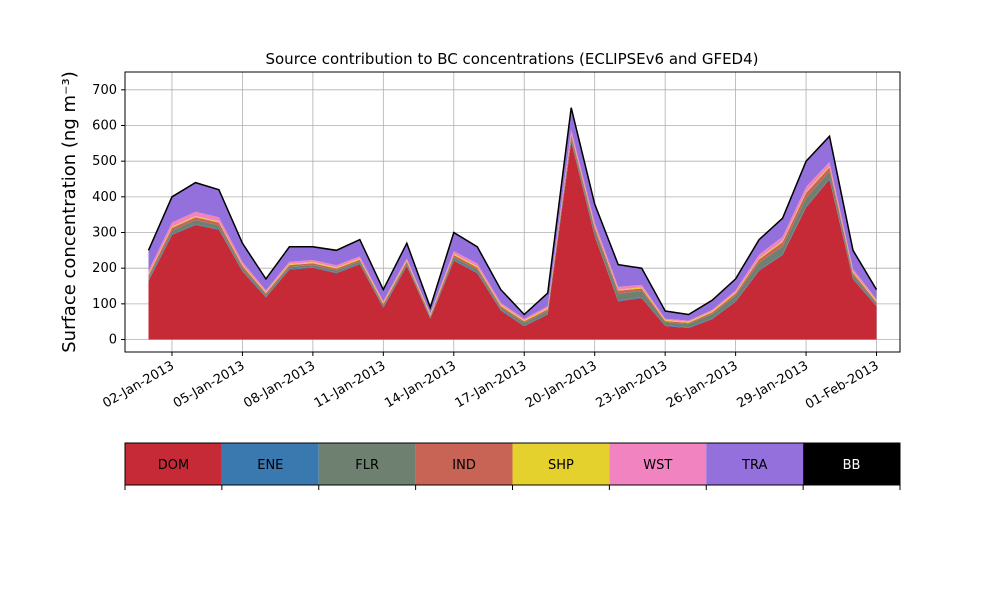 The height and width of the screenshot is (600, 1000). I want to click on x-tick-label: 23-Jan-2013, so click(632, 384).